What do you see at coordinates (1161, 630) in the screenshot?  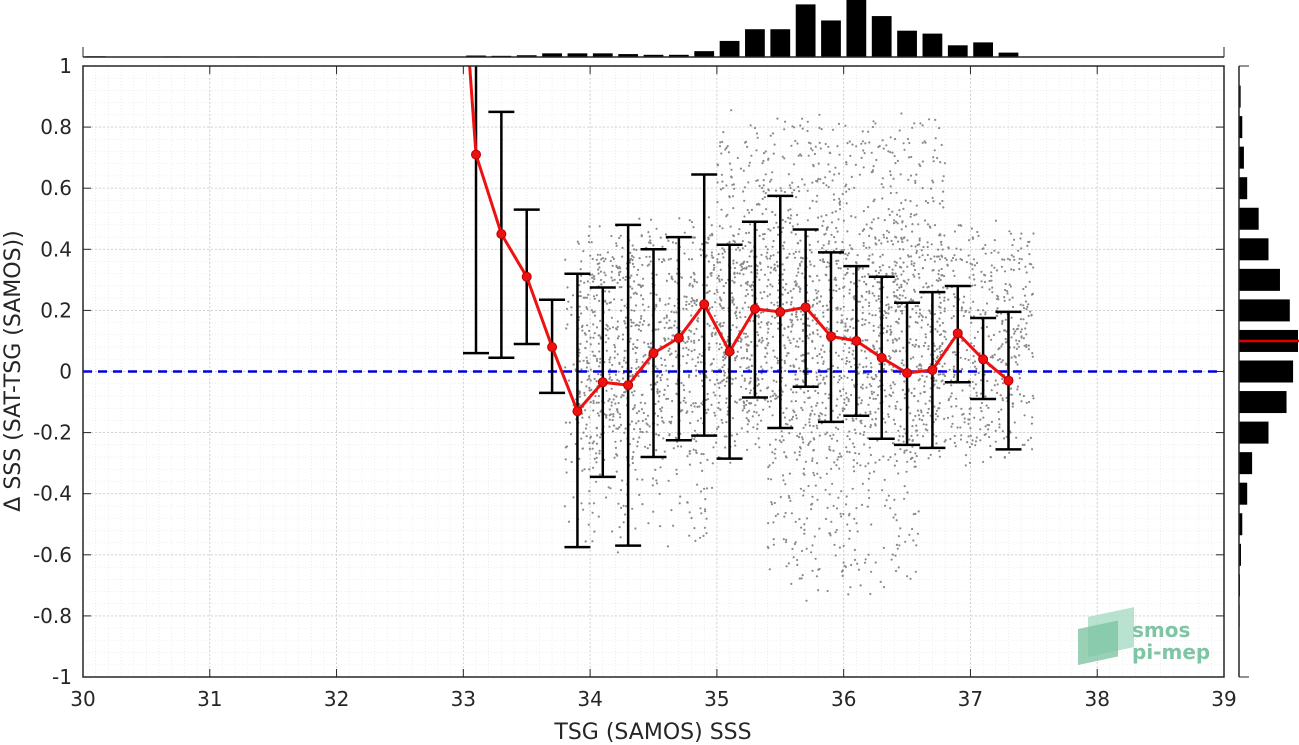 I see `logo-text-smos: smos` at bounding box center [1161, 630].